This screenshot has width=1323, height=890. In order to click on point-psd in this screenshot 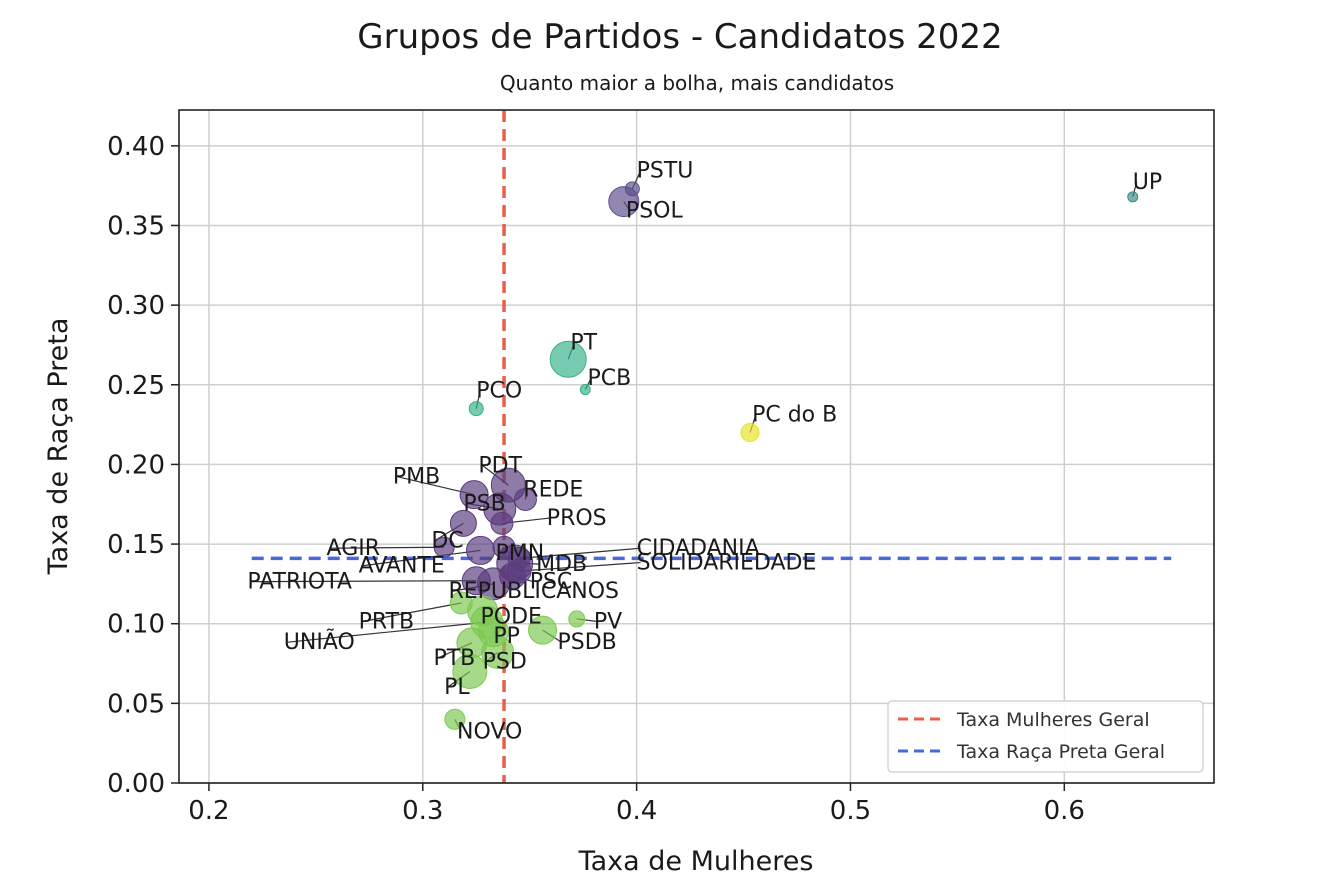, I will do `click(498, 652)`.